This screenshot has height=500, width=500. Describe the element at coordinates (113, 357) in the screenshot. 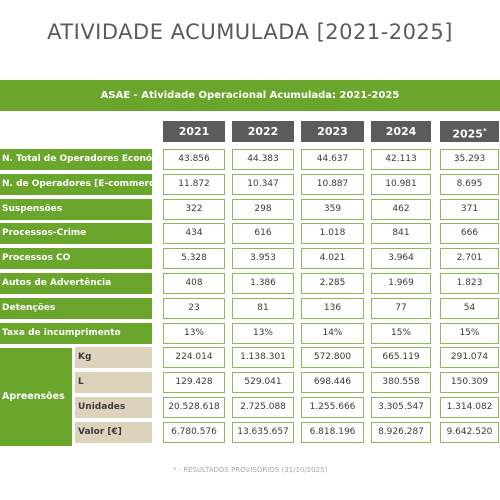

I see `seizure-row-label: Kg` at that location.